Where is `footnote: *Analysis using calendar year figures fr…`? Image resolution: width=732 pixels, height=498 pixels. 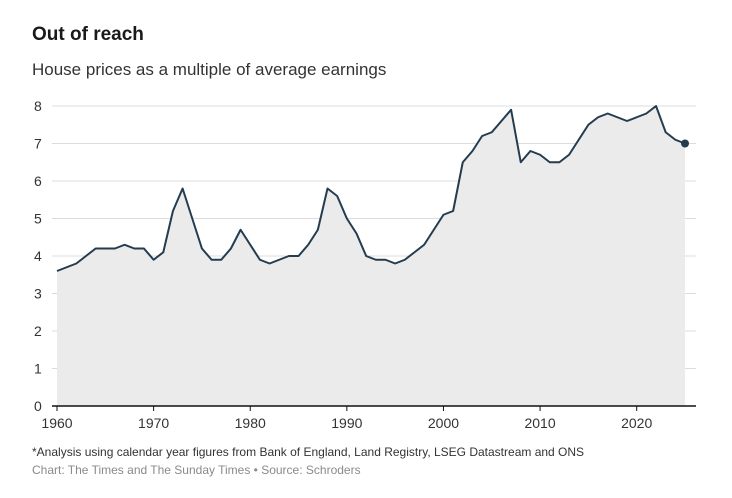
footnote: *Analysis using calendar year figures fr… is located at coordinates (308, 452).